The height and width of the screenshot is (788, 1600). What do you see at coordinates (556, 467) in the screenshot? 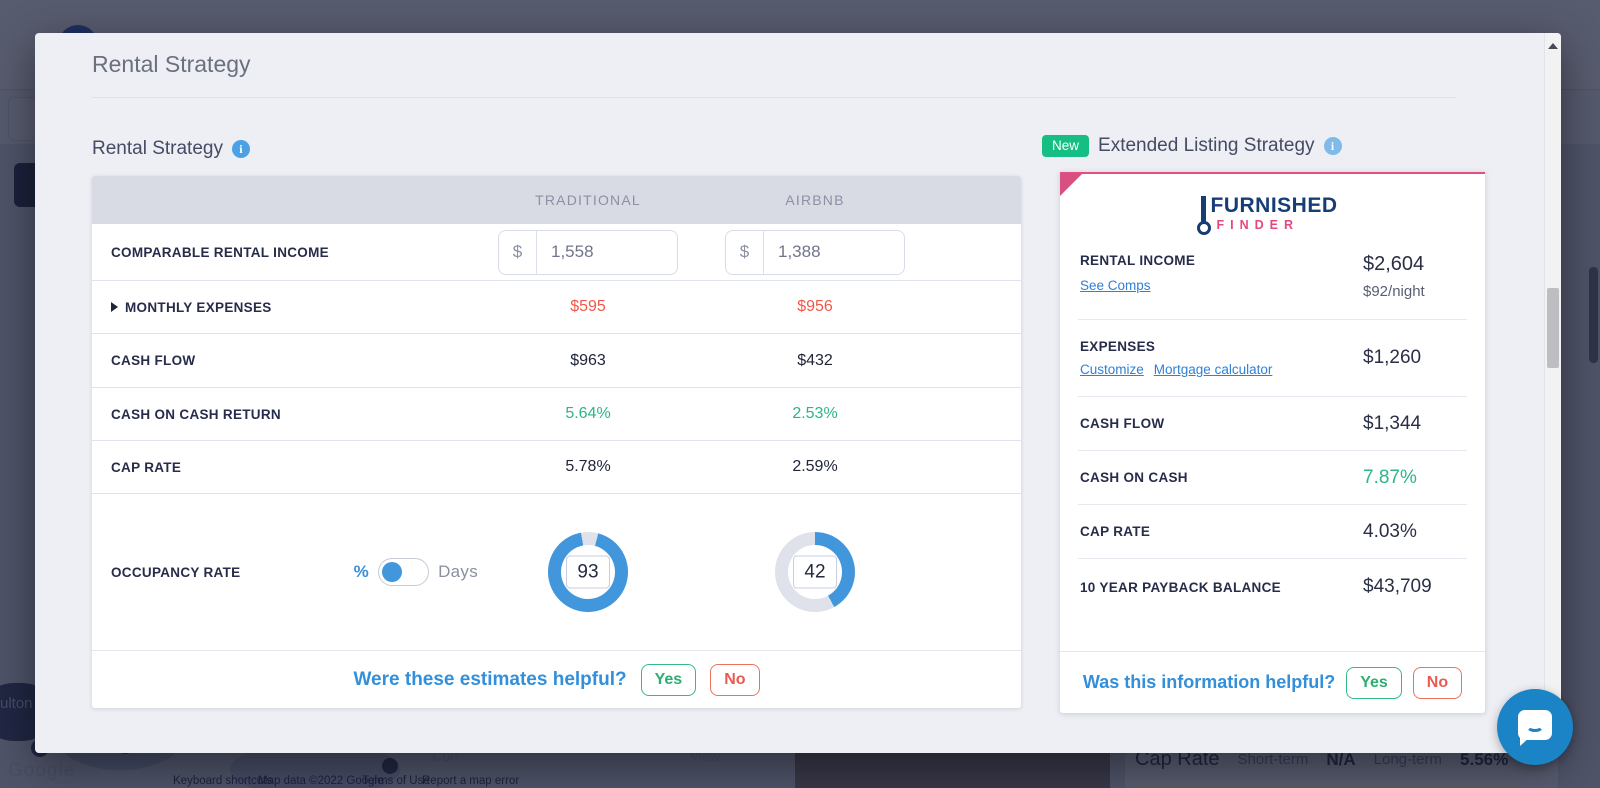
I see `row-cap-rate: CAP RATE 5.78% 2.59%` at bounding box center [556, 467].